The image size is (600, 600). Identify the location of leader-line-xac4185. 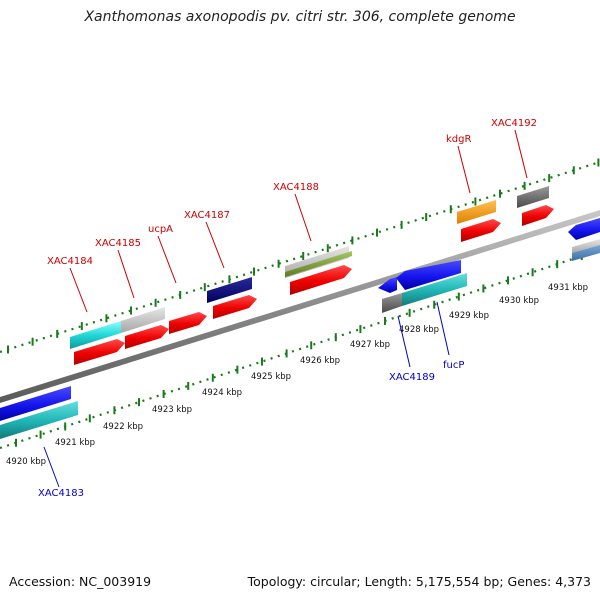
(126, 274).